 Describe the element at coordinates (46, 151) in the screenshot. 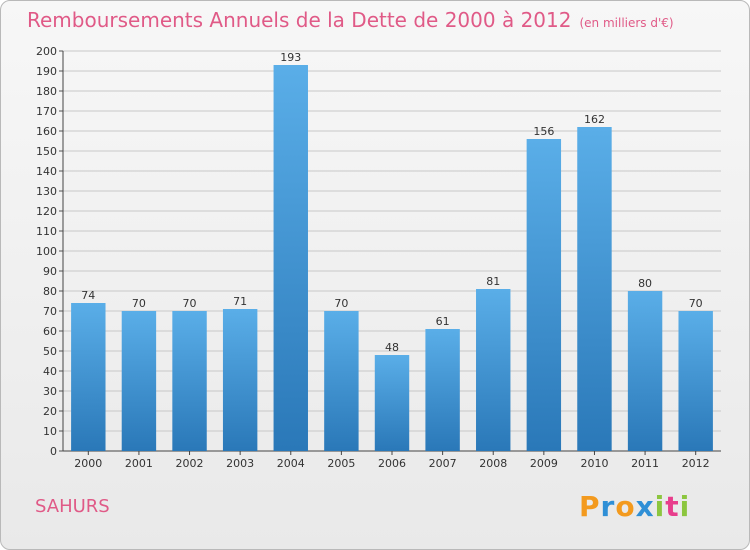

I see `y-tick-label: 150` at that location.